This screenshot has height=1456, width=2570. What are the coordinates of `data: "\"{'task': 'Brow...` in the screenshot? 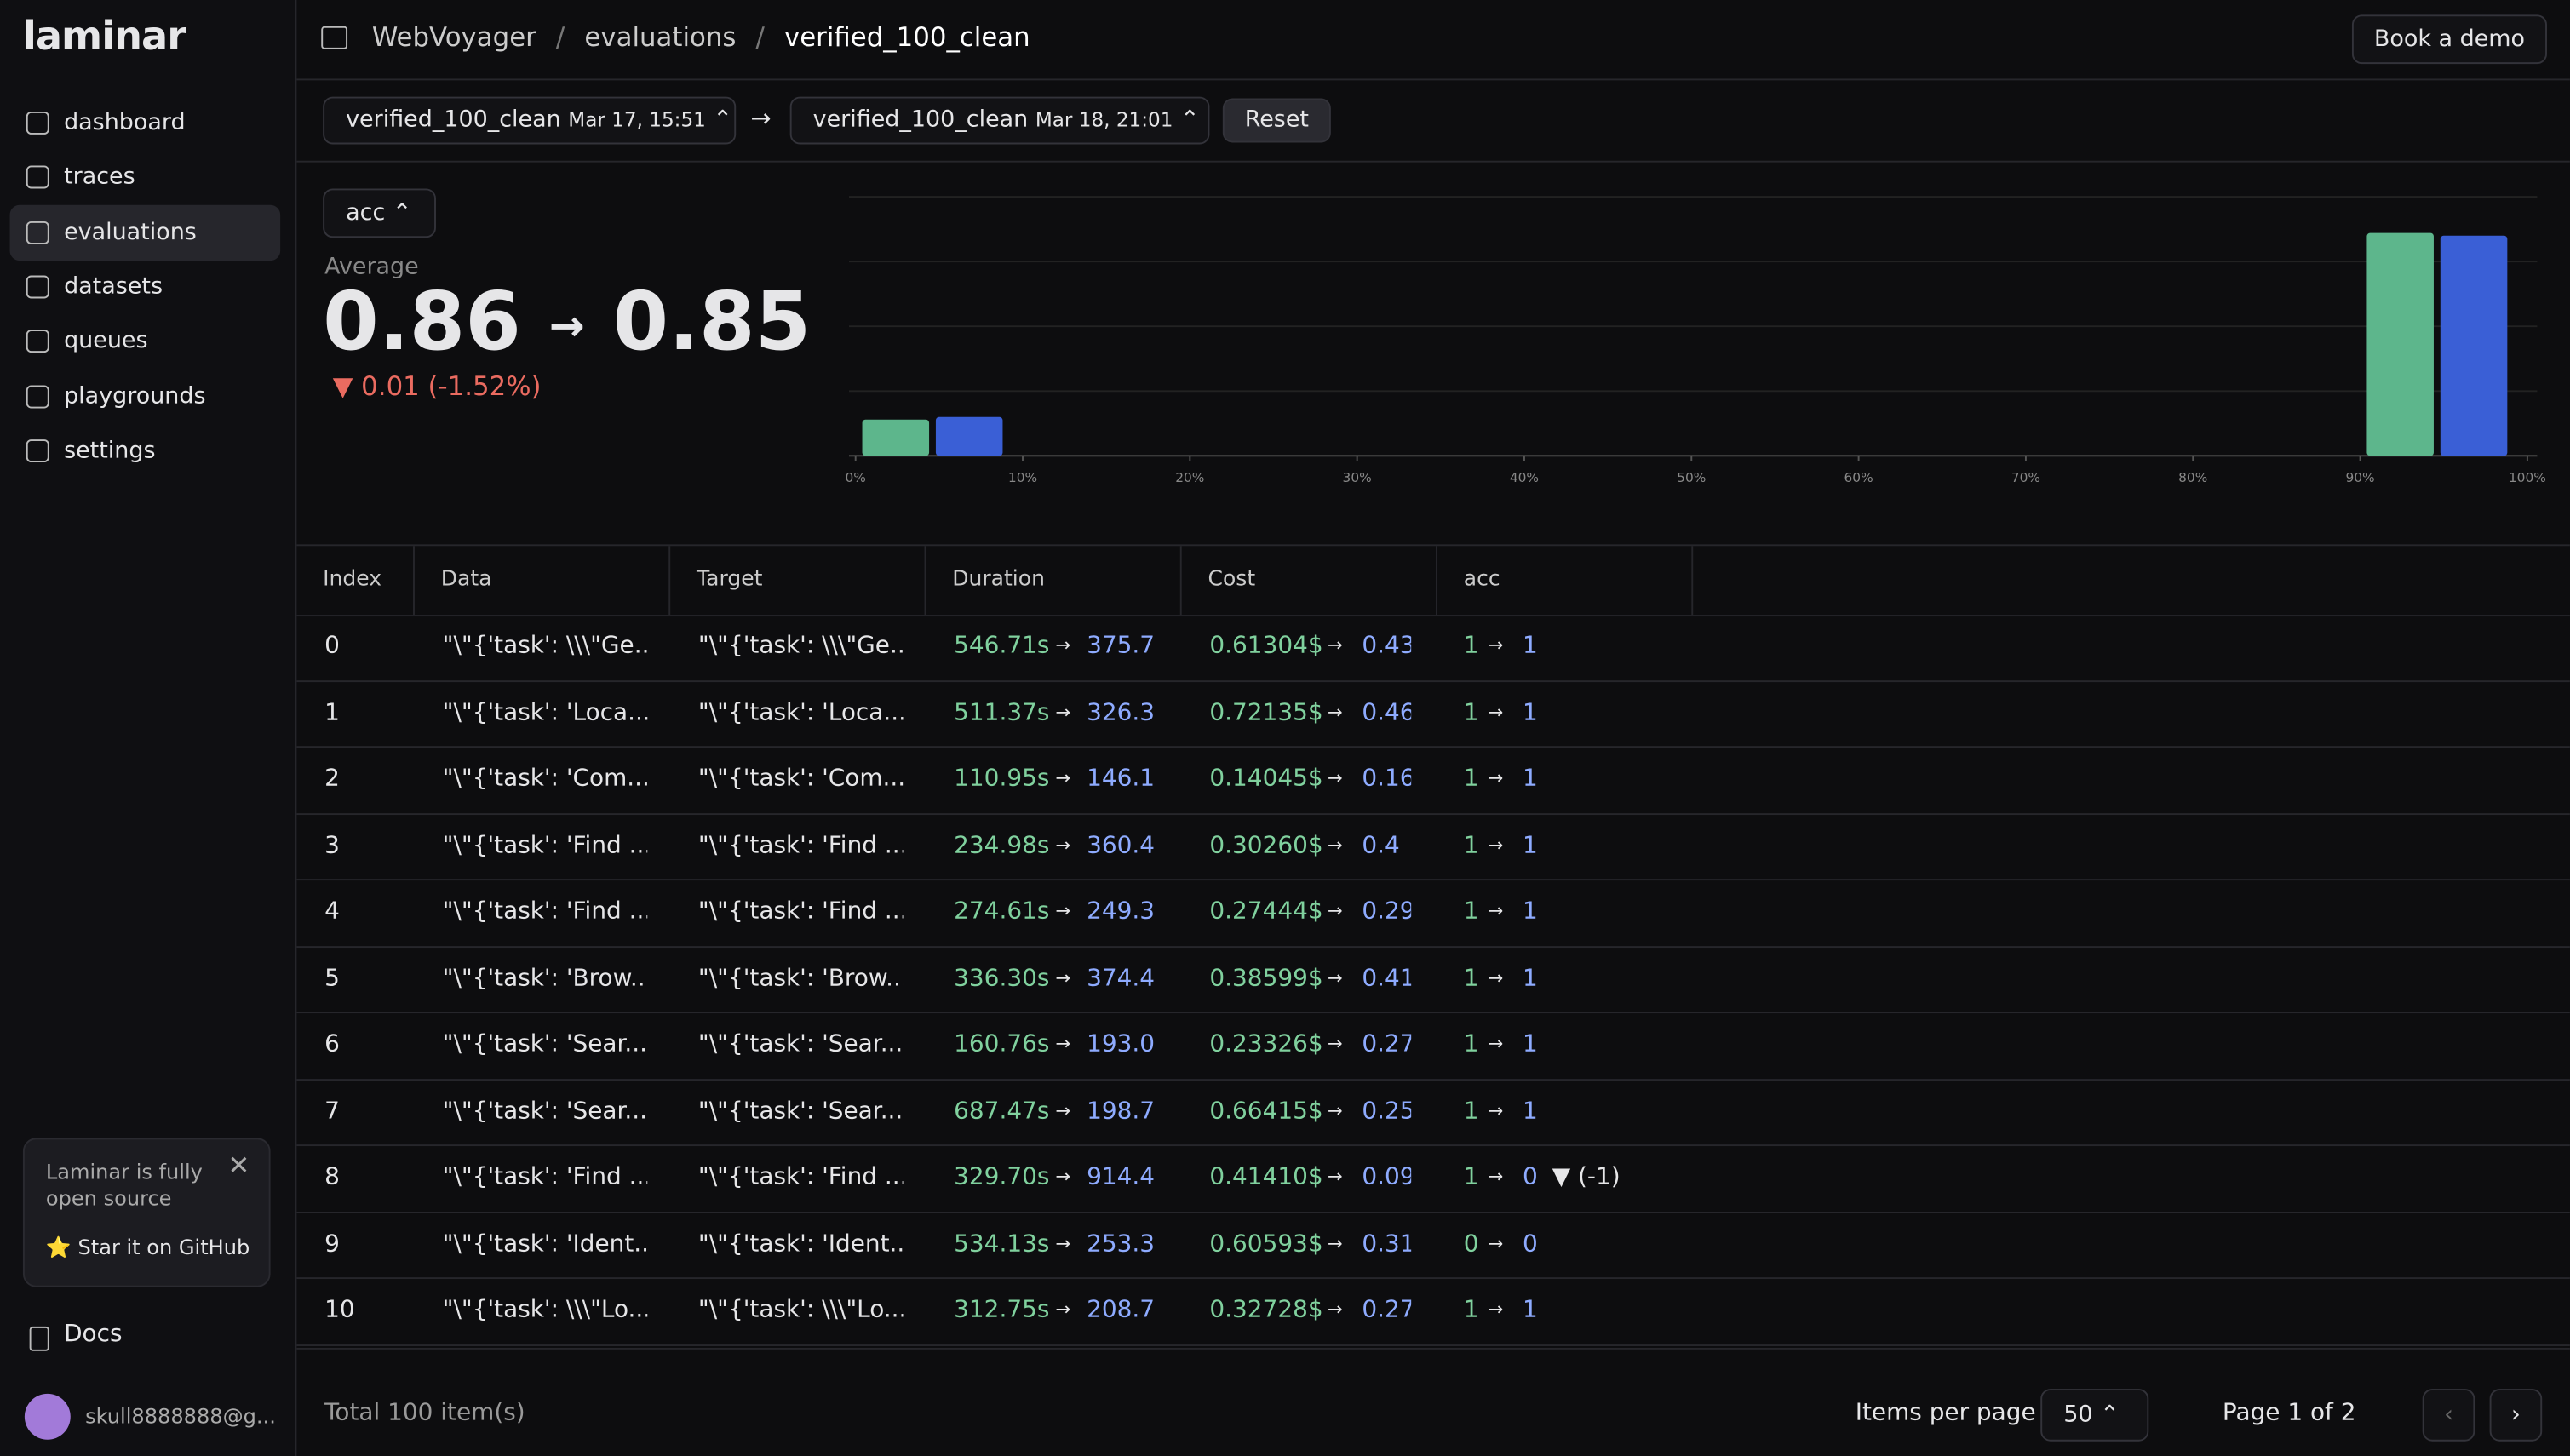 It's located at (545, 979).